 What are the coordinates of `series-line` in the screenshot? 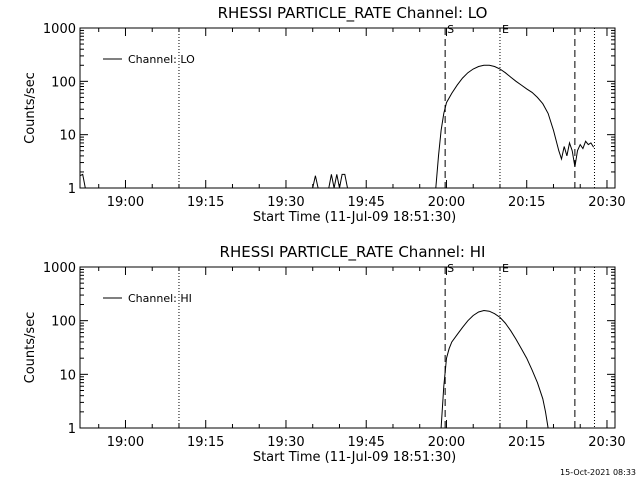 It's located at (494, 369).